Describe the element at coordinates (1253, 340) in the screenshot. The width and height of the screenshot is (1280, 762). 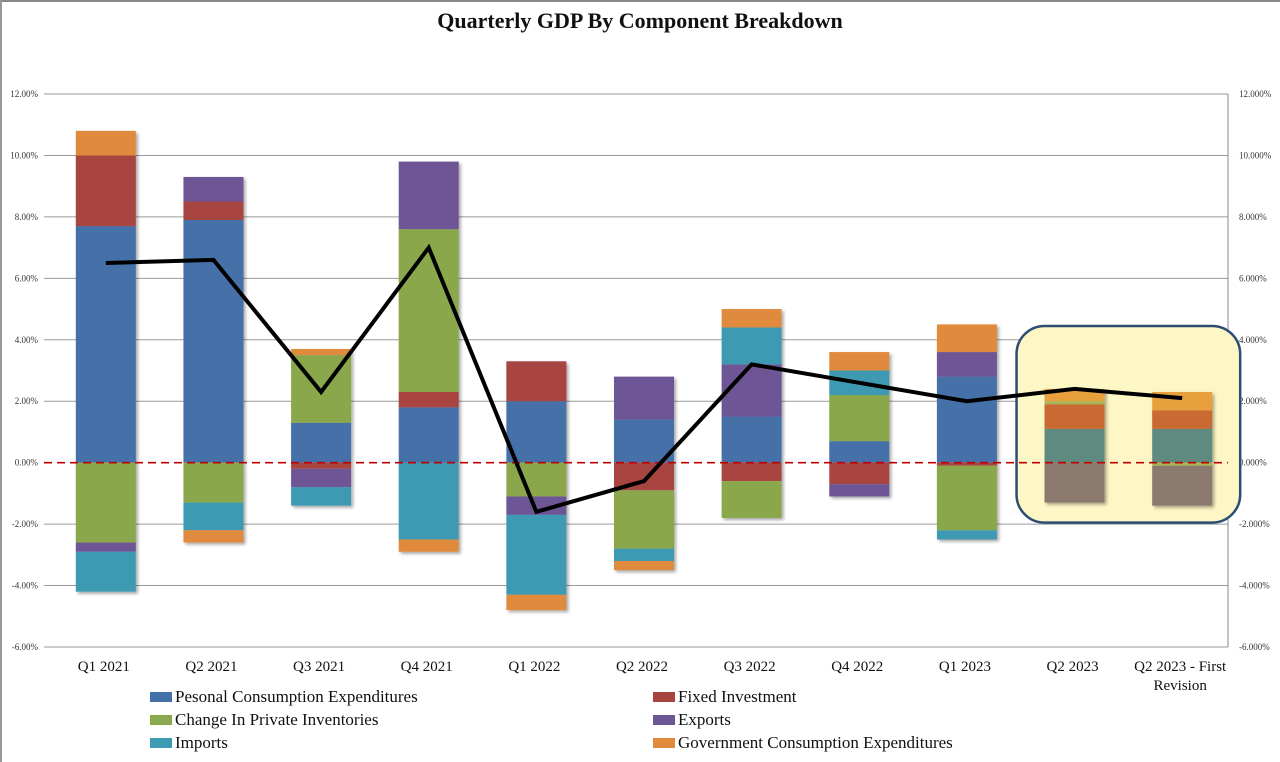
I see `y-tick-label-right: 4.000%` at that location.